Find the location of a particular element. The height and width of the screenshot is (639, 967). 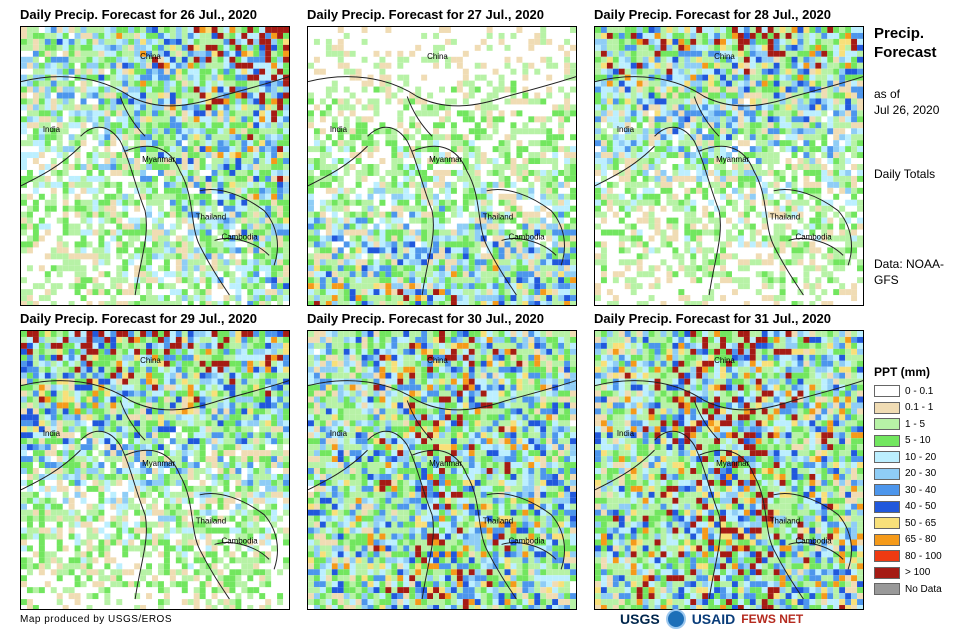

legend-label: 0.1 - 1 is located at coordinates (919, 408).